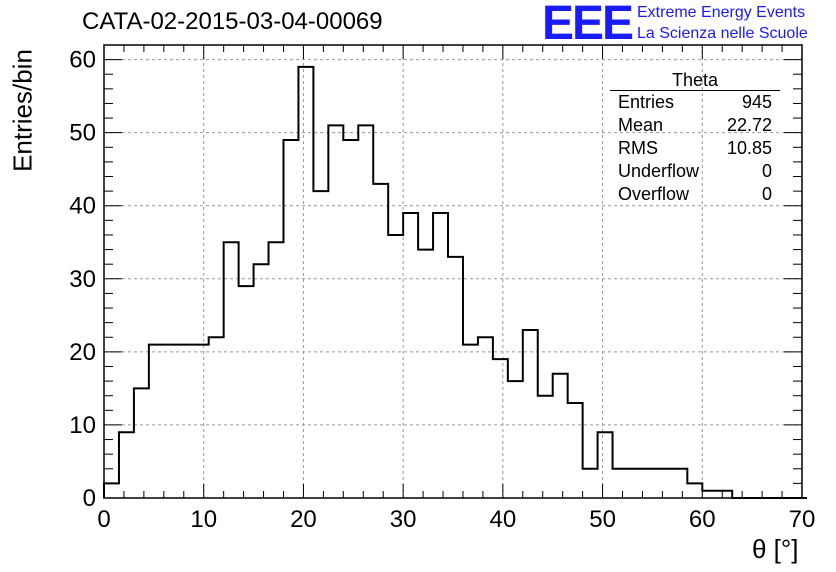 The width and height of the screenshot is (836, 572). I want to click on stats-value: 22.72, so click(749, 125).